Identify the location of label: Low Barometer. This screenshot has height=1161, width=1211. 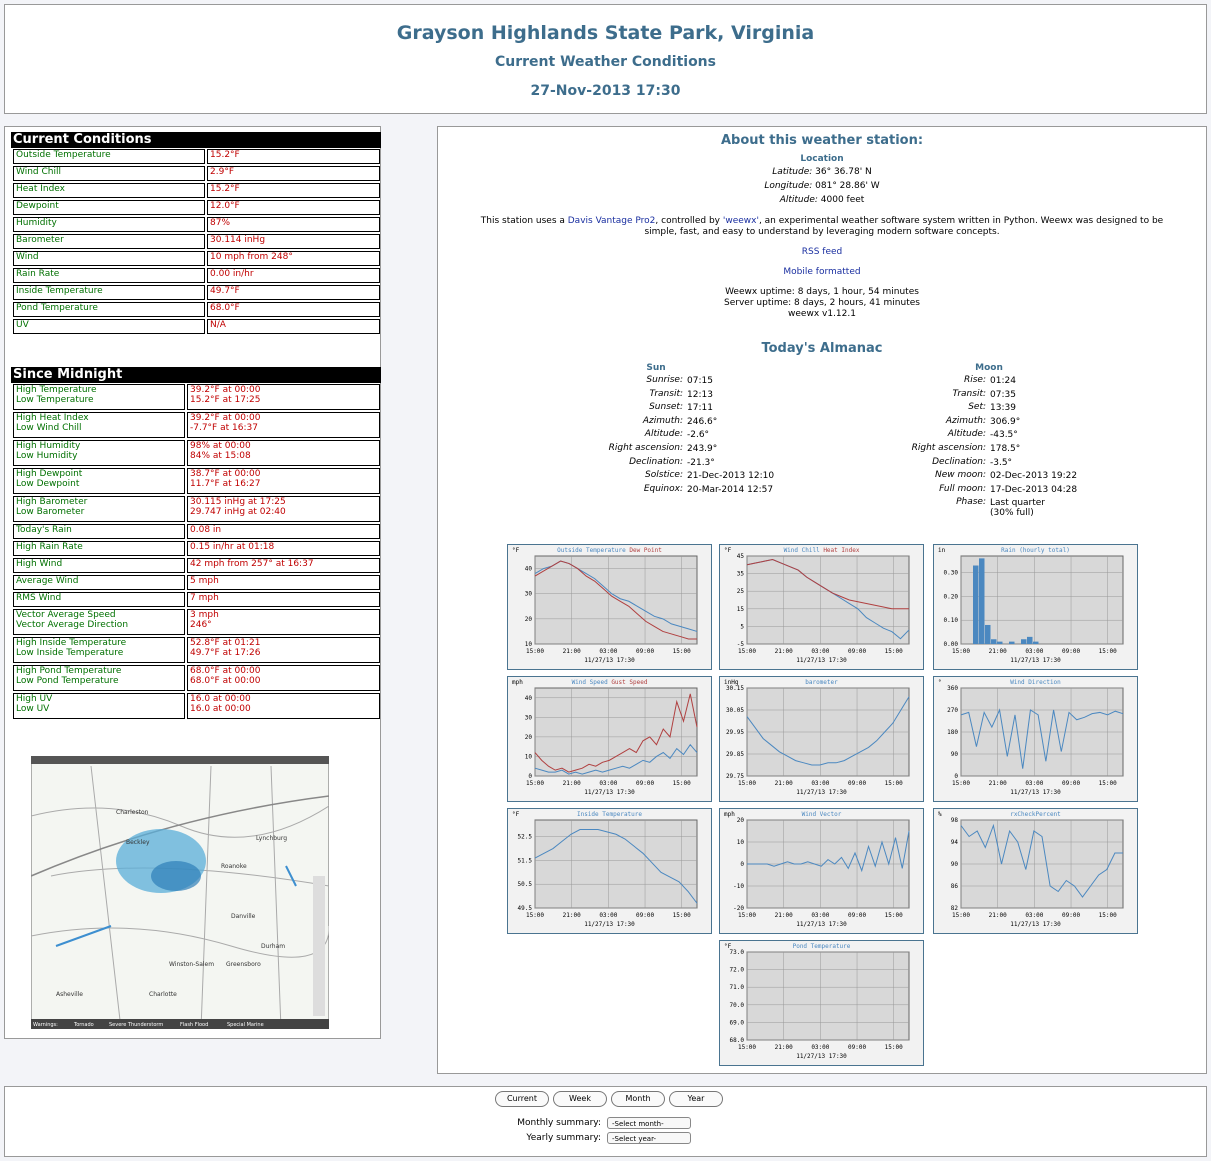
(50, 512).